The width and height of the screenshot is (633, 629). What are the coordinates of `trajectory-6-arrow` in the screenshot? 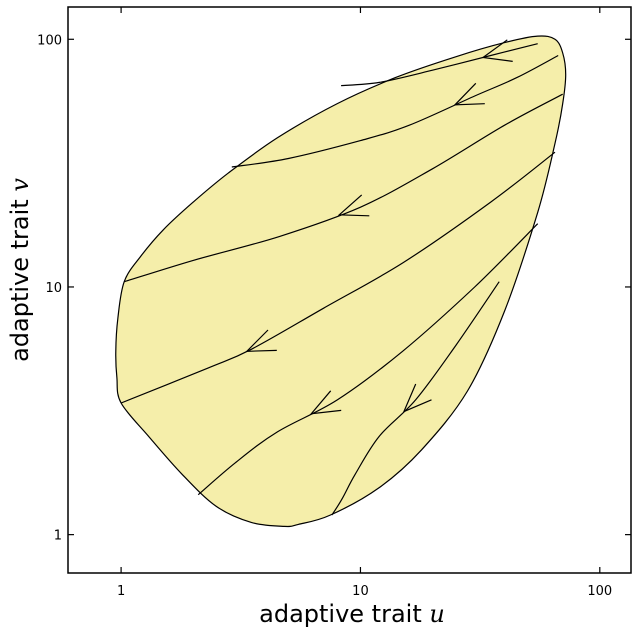 It's located at (417, 398).